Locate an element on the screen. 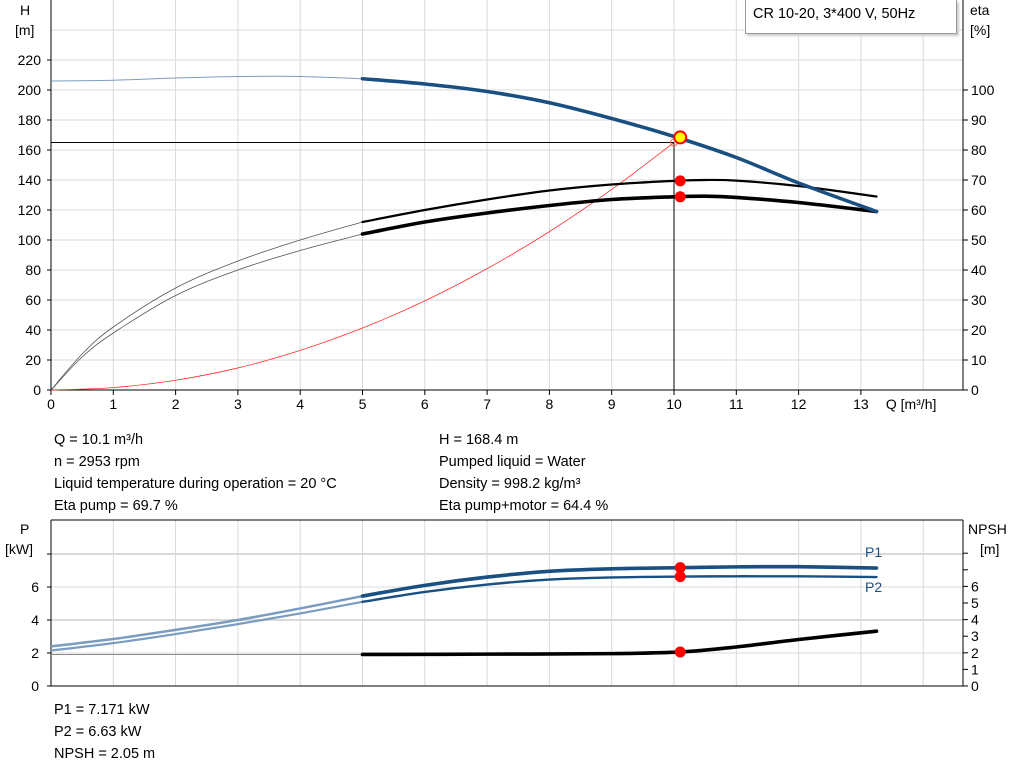 The width and height of the screenshot is (1024, 781). info-head: H = 168.4 m is located at coordinates (479, 440).